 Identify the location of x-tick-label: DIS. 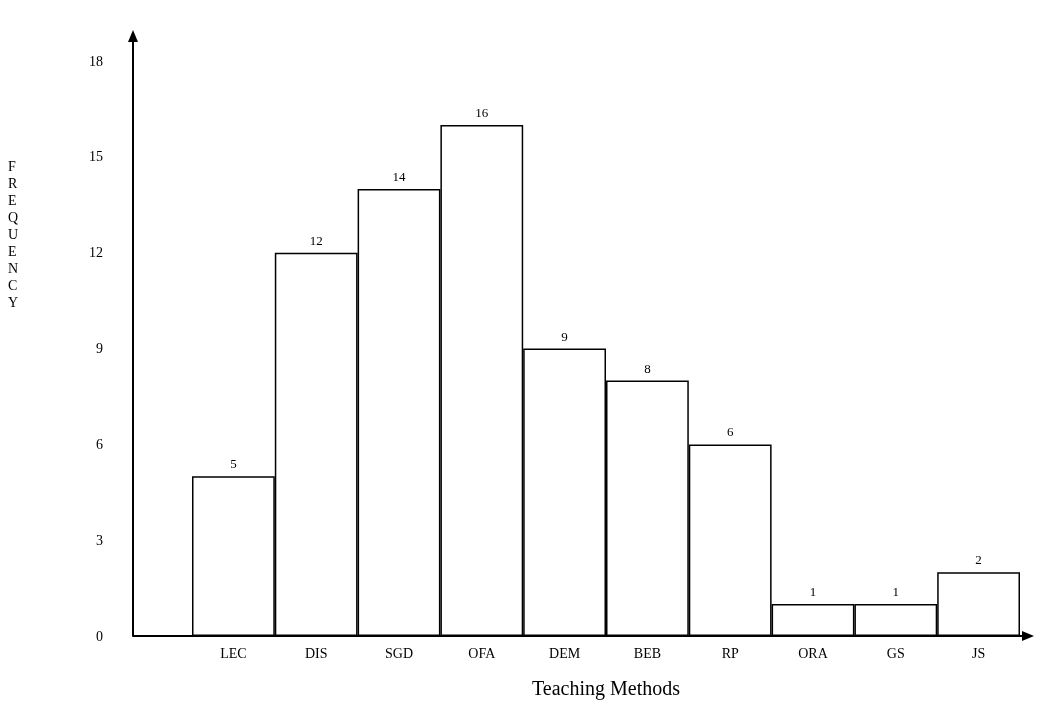
(316, 653).